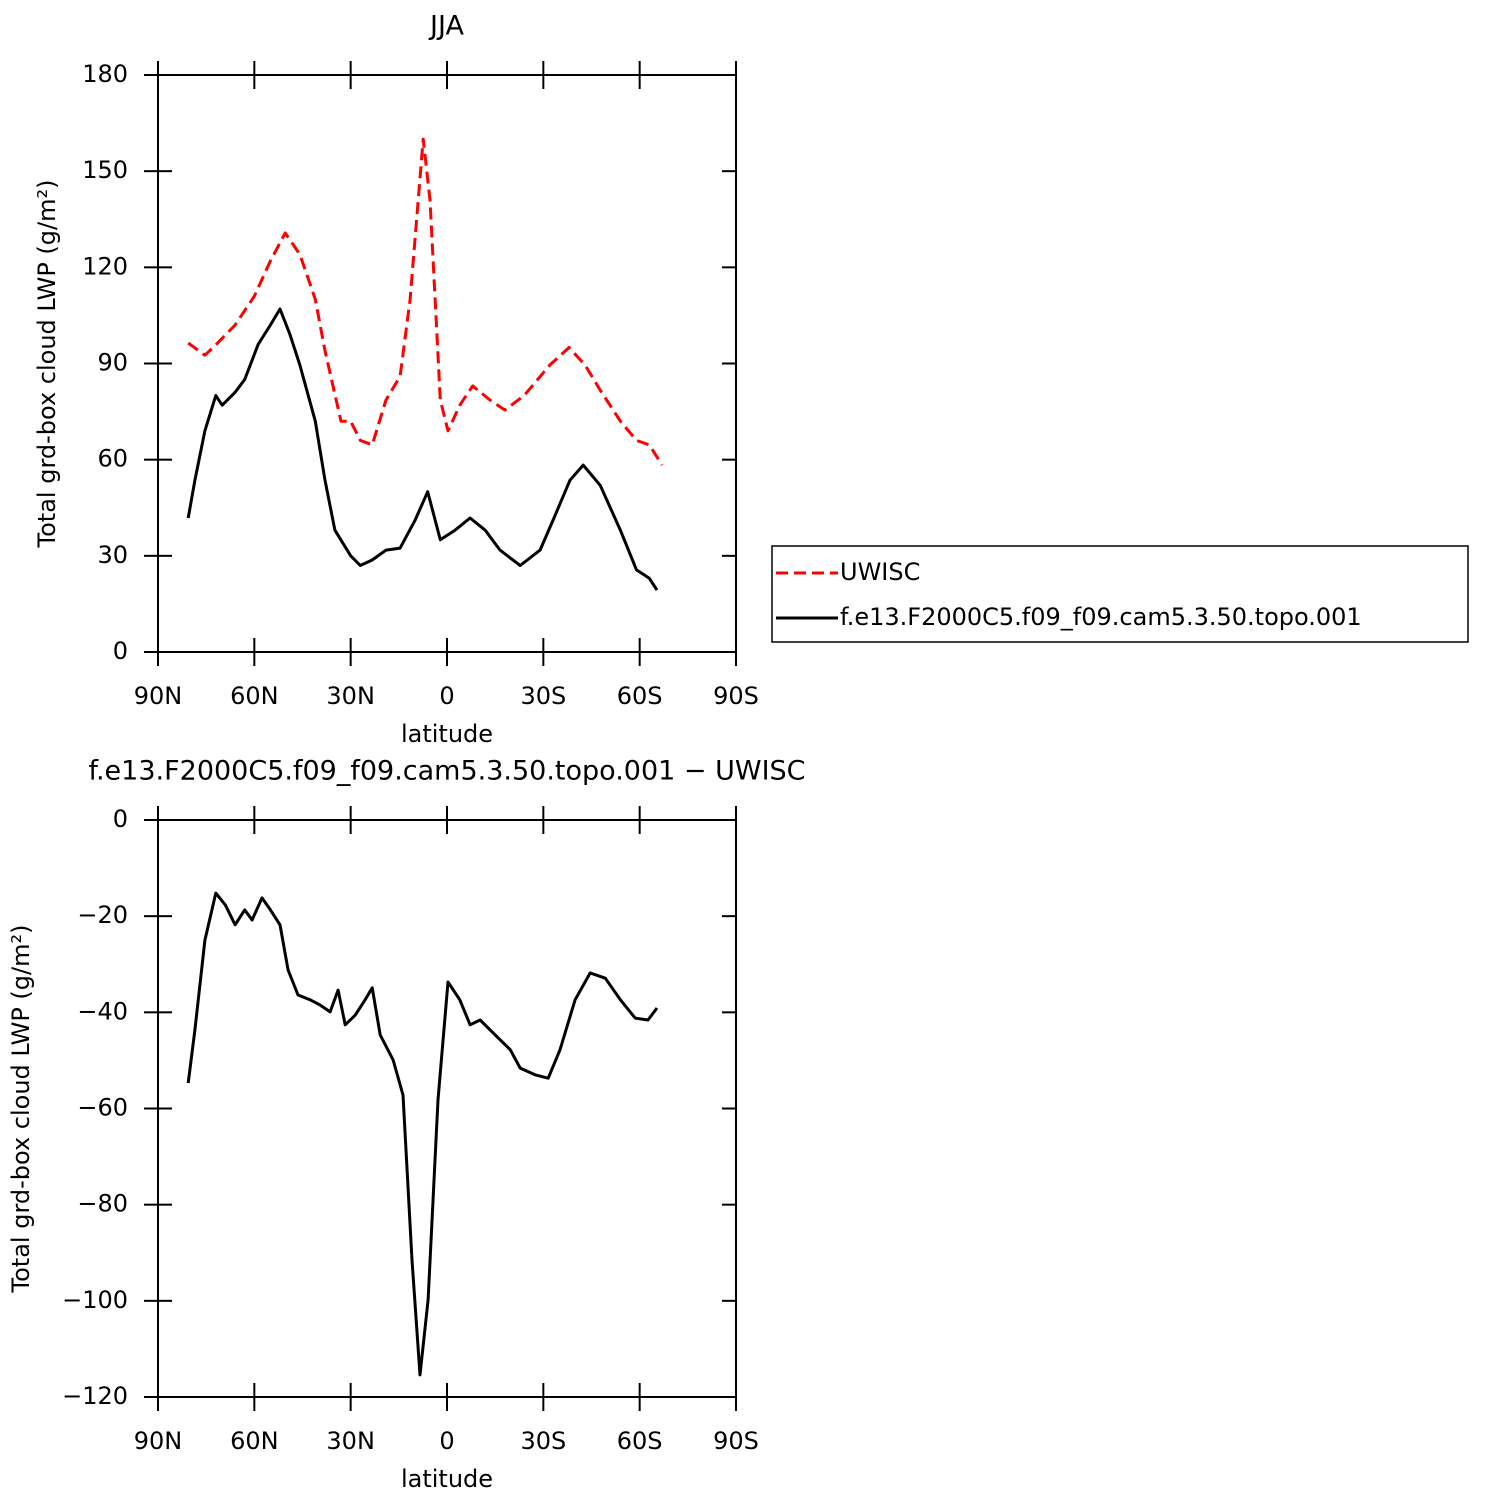 The width and height of the screenshot is (1502, 1506). I want to click on legend-label: UWISC, so click(880, 572).